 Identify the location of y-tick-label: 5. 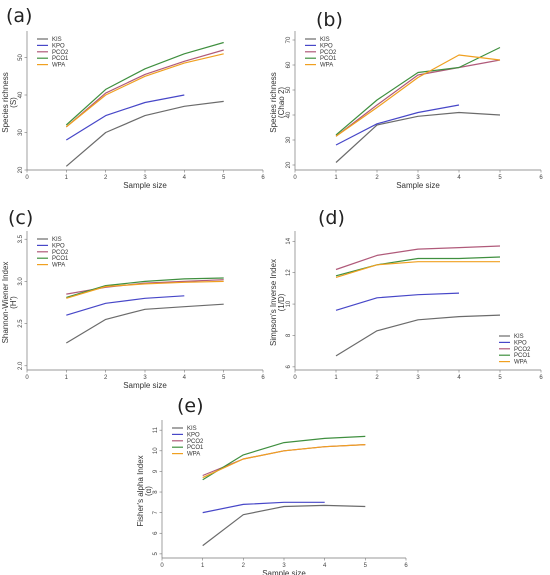
(156, 554).